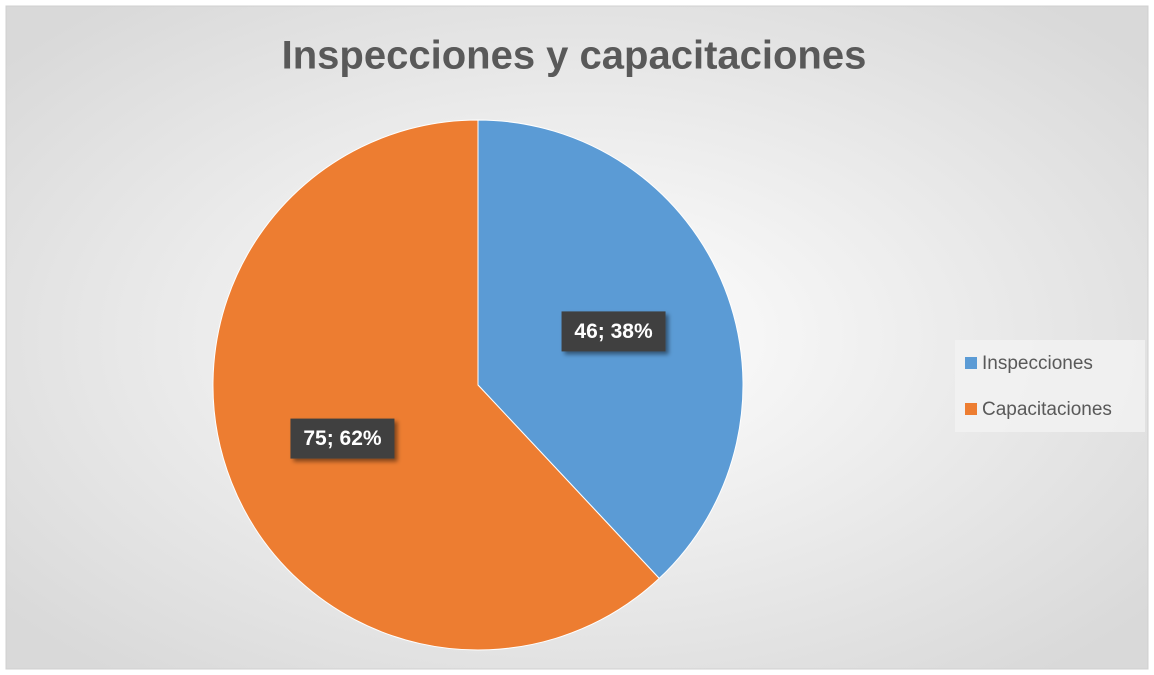 The image size is (1154, 675). What do you see at coordinates (1050, 386) in the screenshot?
I see `legend-box` at bounding box center [1050, 386].